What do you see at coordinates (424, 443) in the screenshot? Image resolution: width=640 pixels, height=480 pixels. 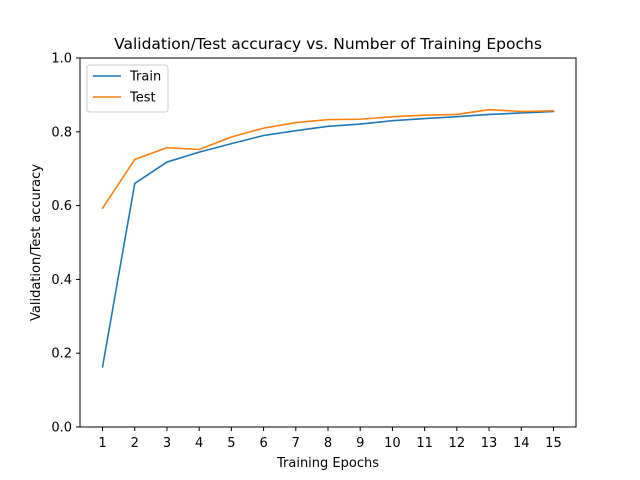 I see `x-tick-label: 11` at bounding box center [424, 443].